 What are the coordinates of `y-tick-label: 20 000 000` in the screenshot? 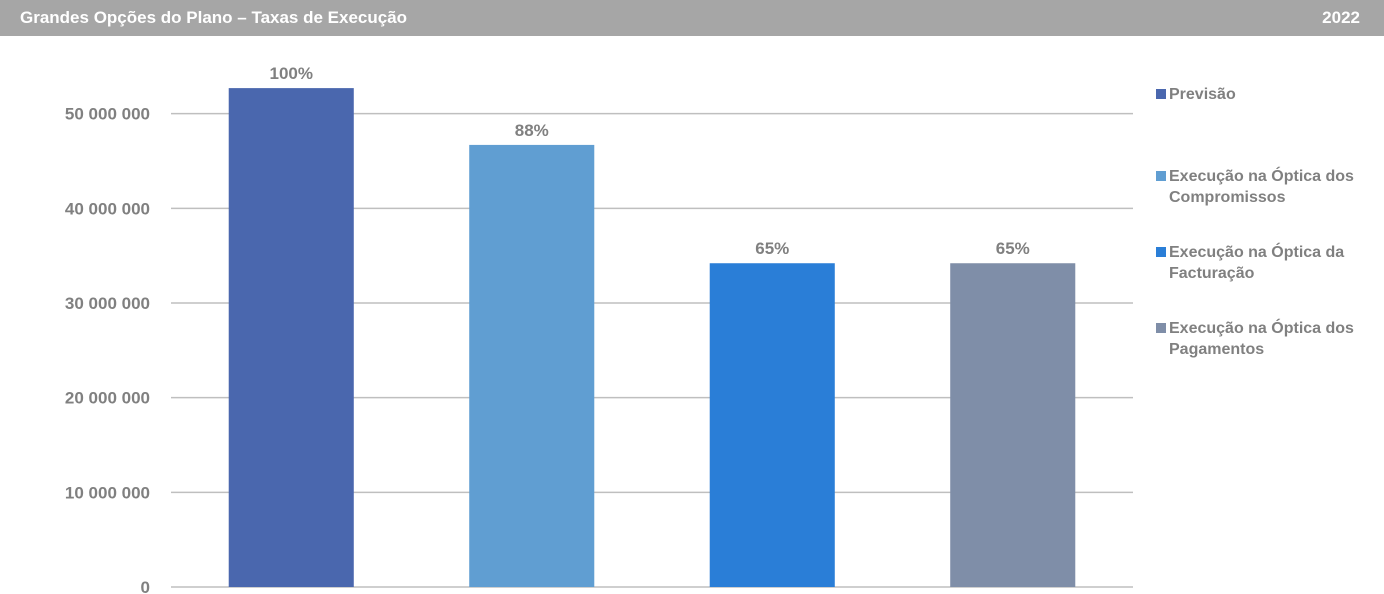 It's located at (107, 398).